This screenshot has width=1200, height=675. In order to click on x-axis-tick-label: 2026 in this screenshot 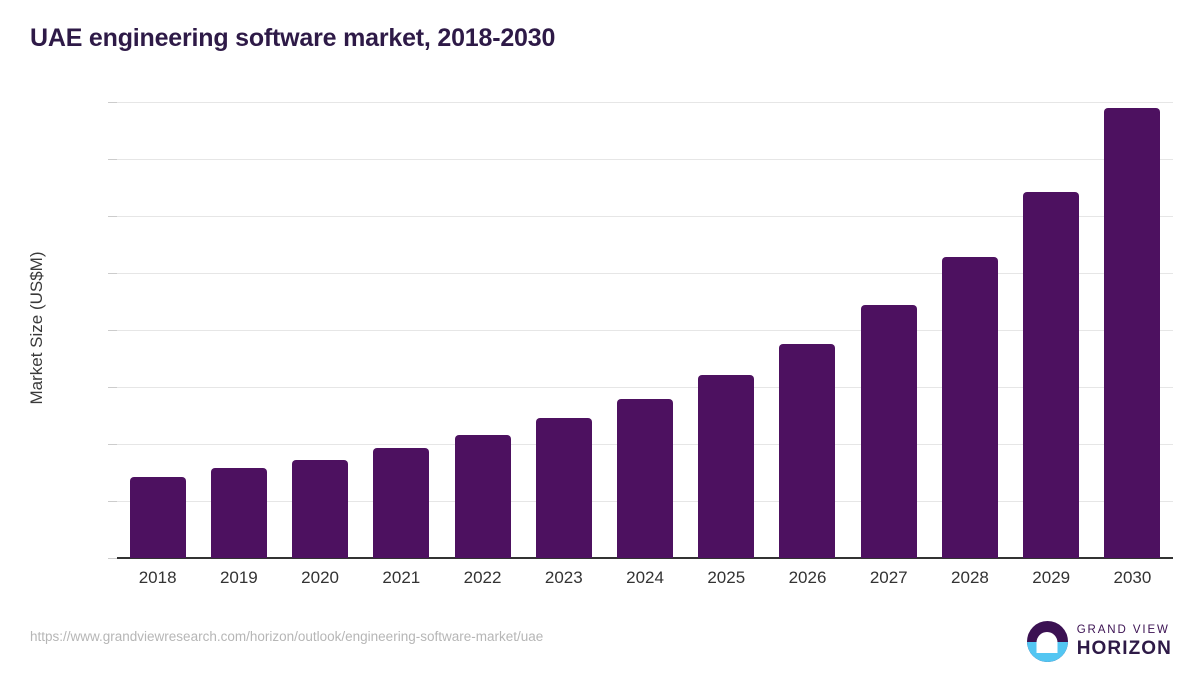, I will do `click(807, 577)`.